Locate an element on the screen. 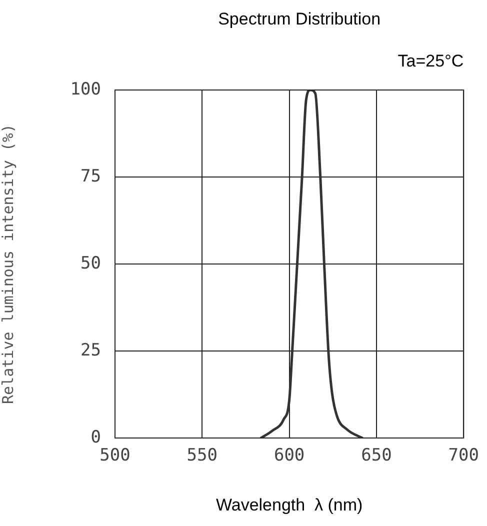  x-tick-label: 700 is located at coordinates (464, 456).